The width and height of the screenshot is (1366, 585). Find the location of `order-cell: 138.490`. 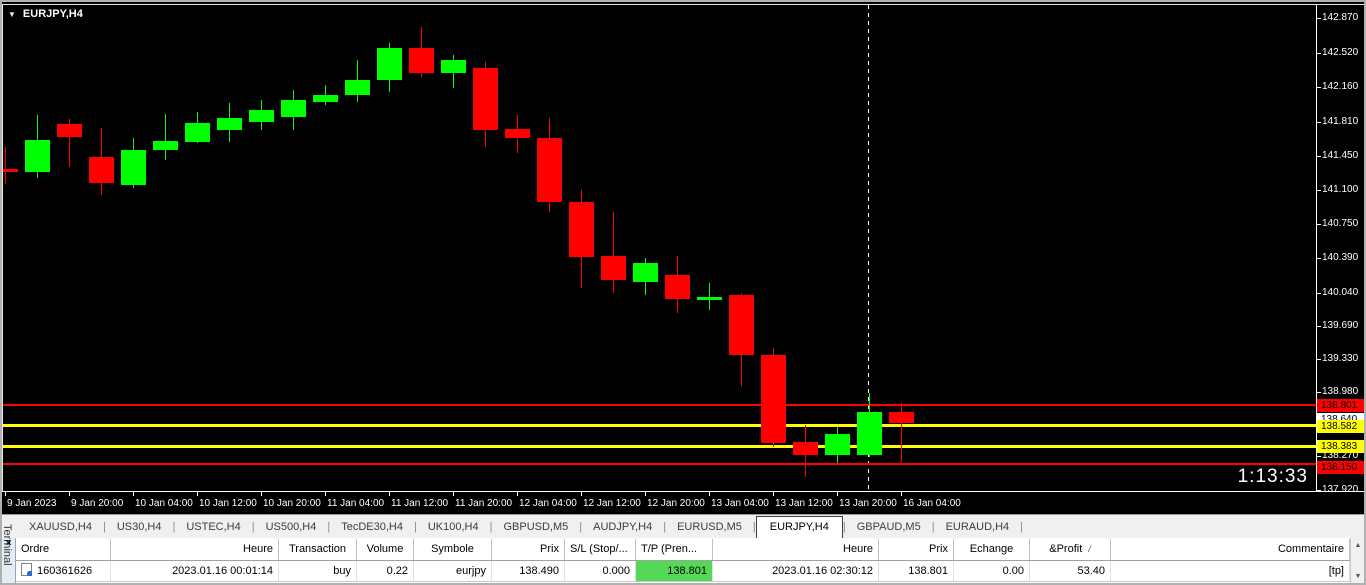

order-cell: 138.490 is located at coordinates (528, 571).